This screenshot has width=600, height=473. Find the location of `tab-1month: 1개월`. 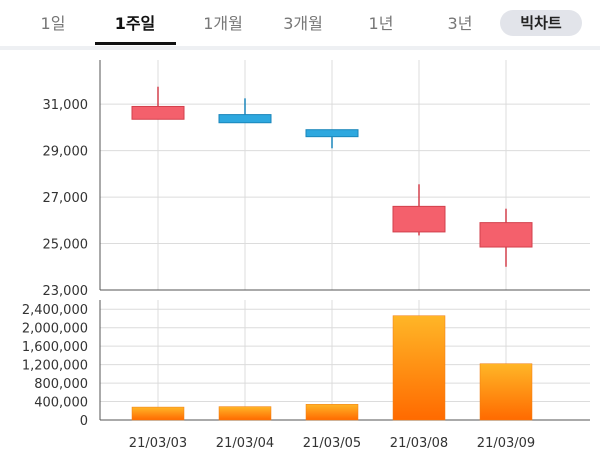

tab-1month: 1개월 is located at coordinates (223, 23).